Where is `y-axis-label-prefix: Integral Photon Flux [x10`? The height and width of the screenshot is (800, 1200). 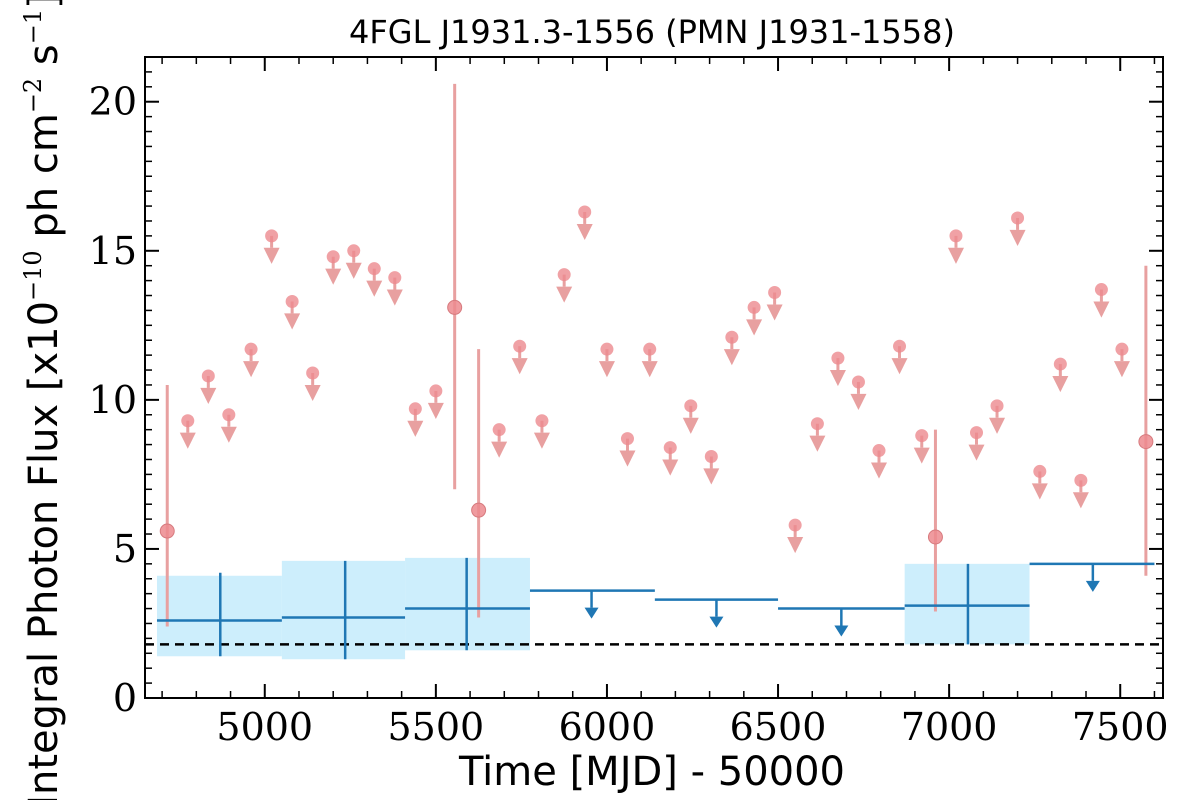
y-axis-label-prefix: Integral Photon Flux [x10 is located at coordinates (44, 550).